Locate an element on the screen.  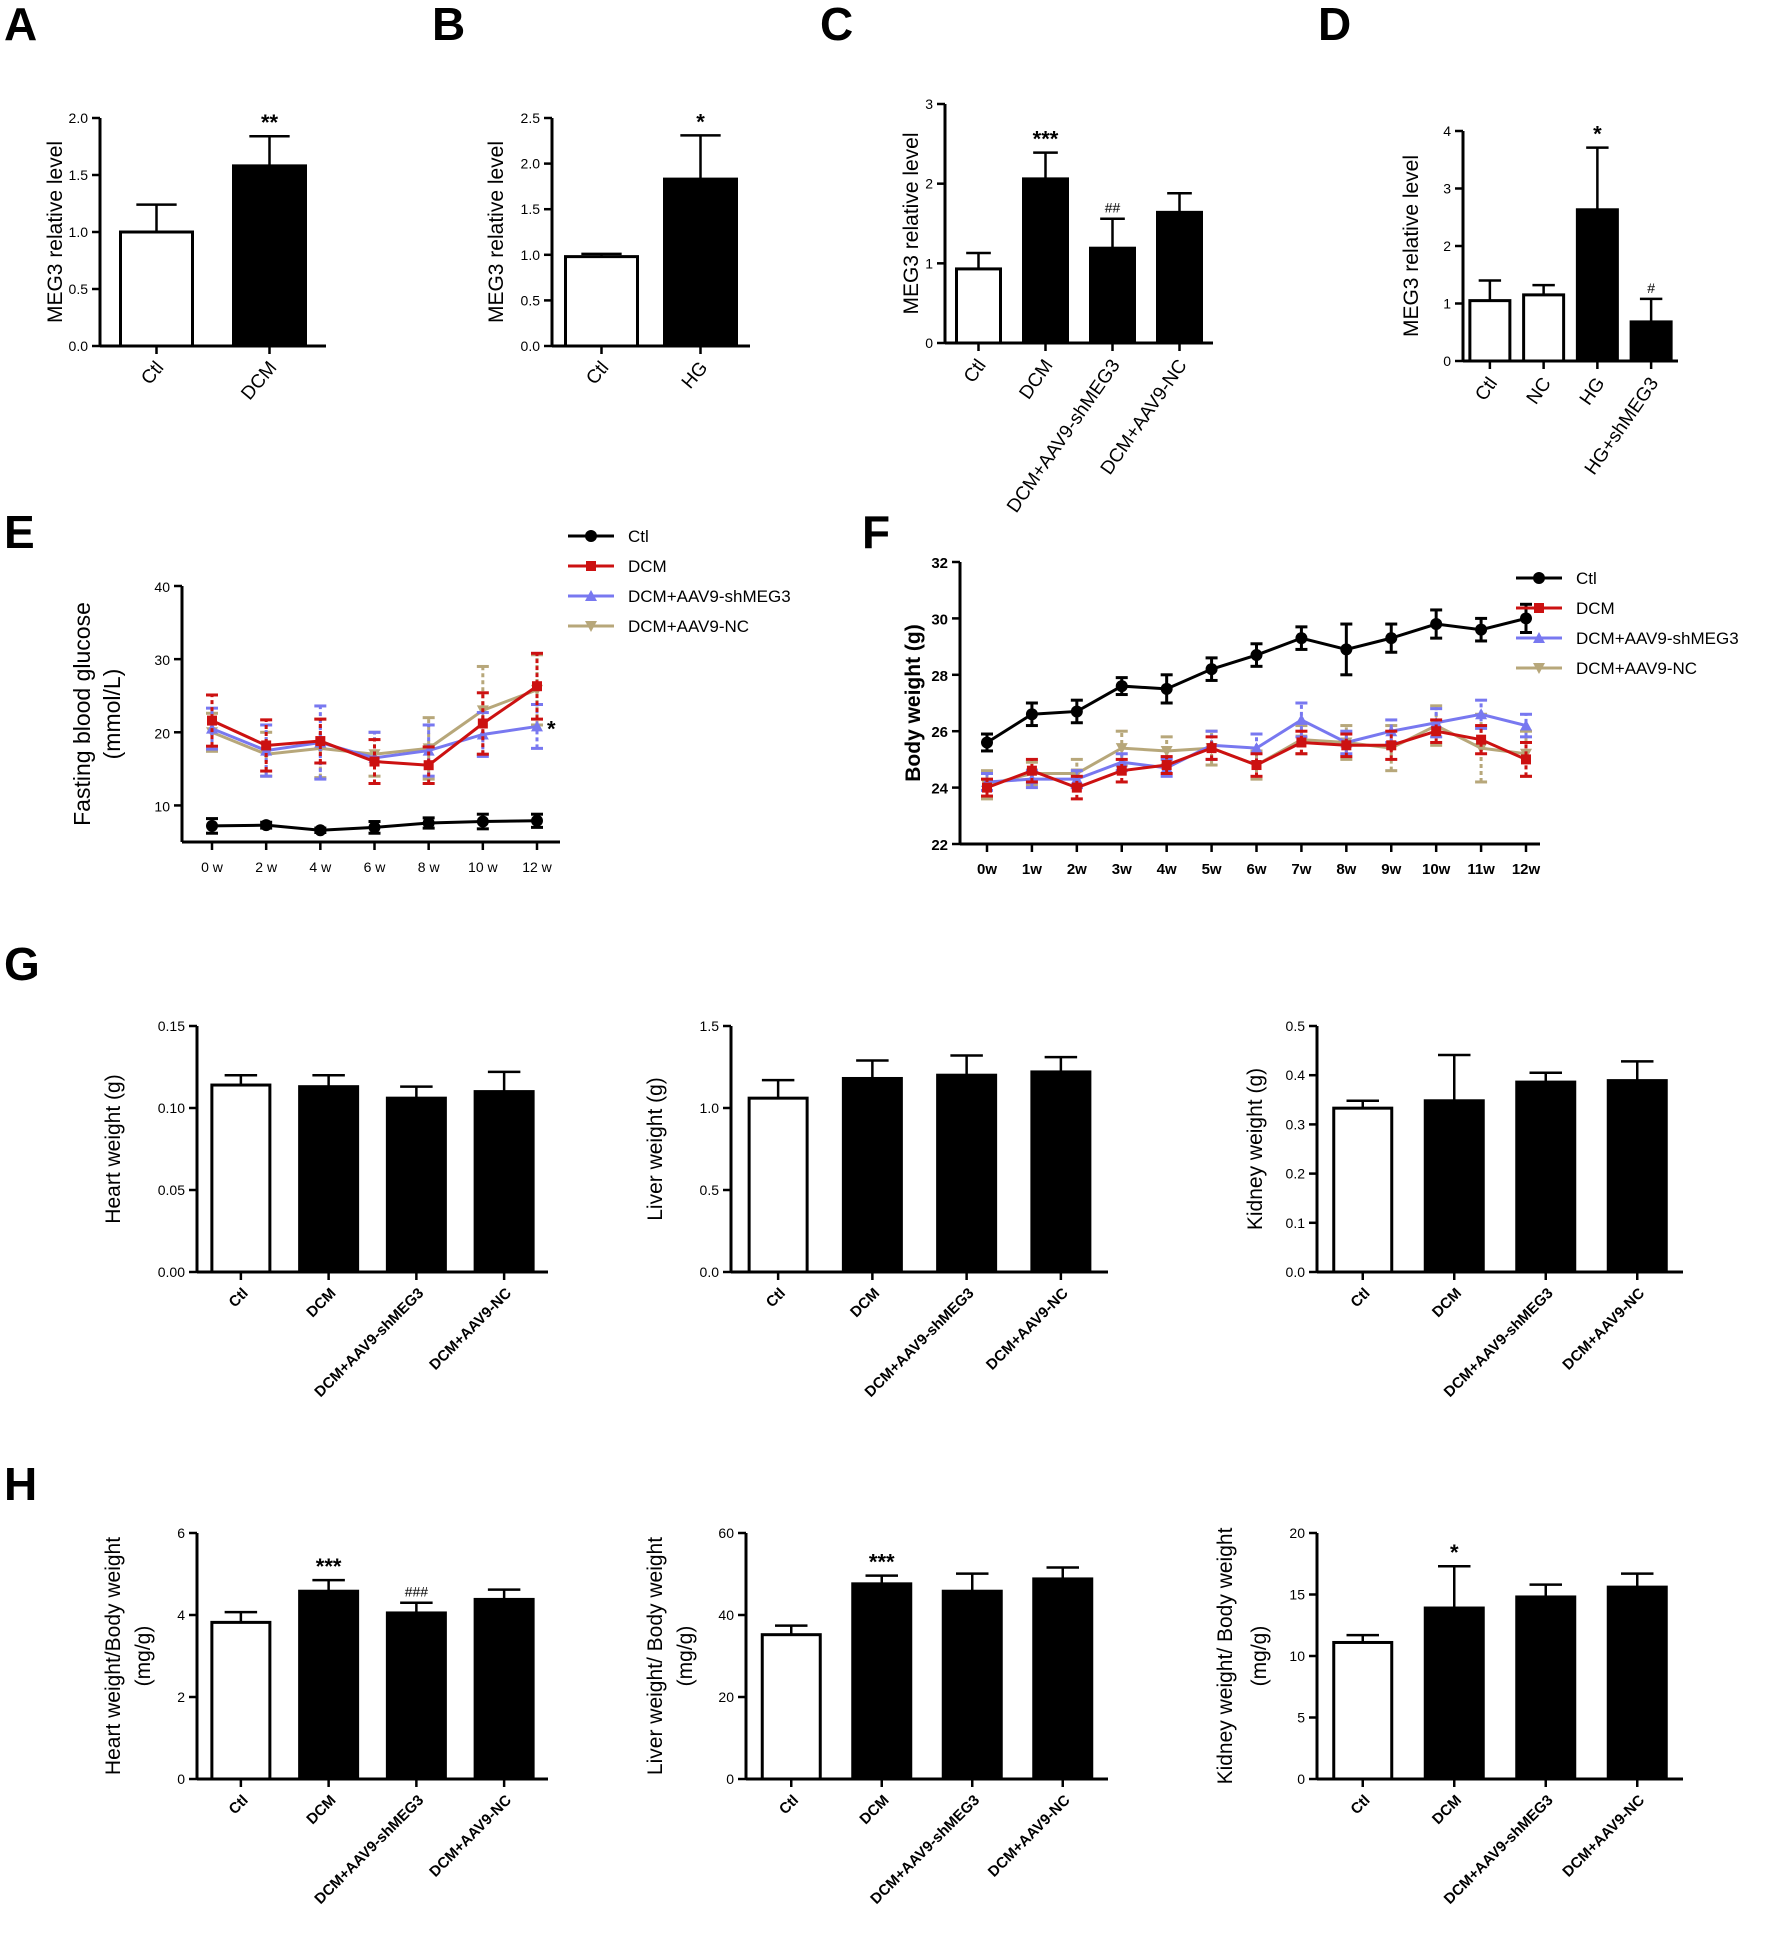
y-axis-label: MEG3 relative level is located at coordinates (911, 223).